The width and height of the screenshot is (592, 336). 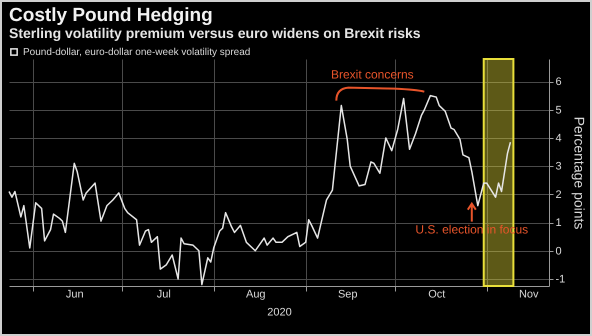 I want to click on x-tick-label: Aug, so click(x=256, y=294).